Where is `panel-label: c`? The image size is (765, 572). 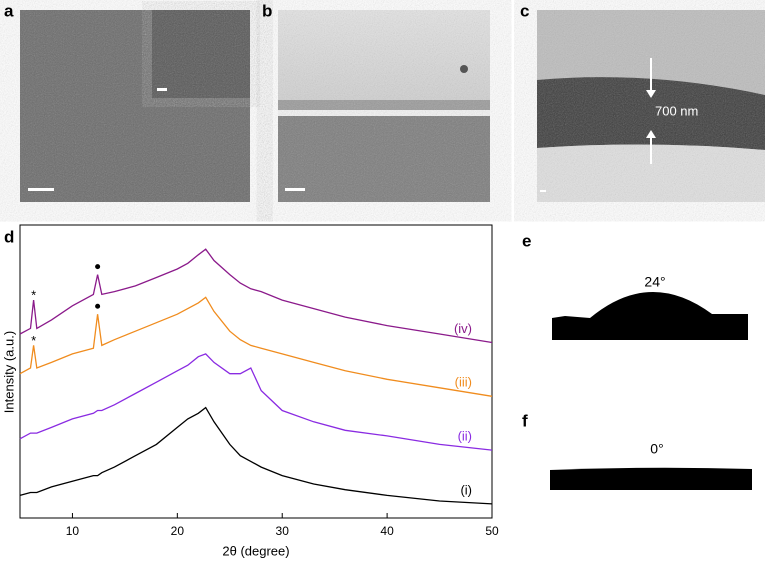
panel-label: c is located at coordinates (524, 10).